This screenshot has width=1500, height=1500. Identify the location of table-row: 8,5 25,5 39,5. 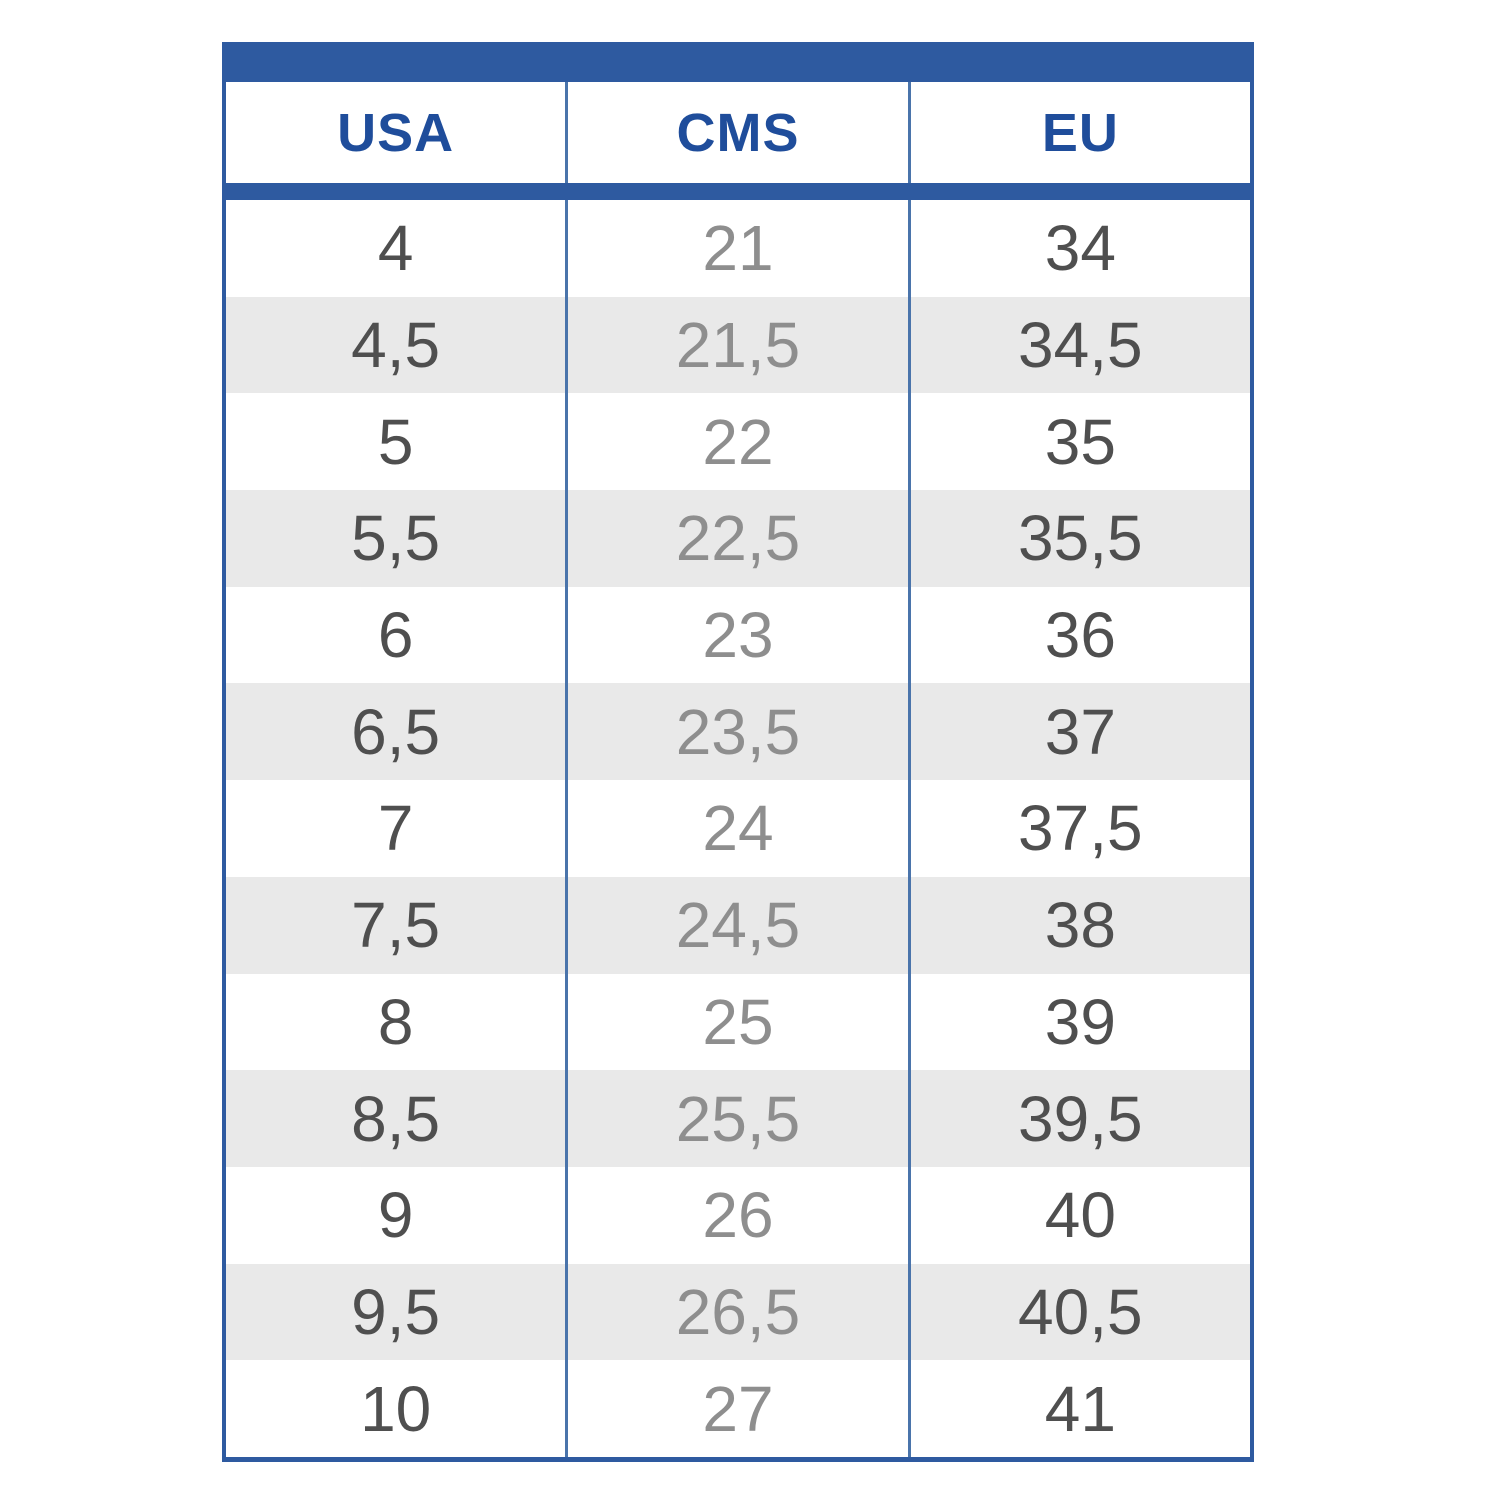
(738, 1118).